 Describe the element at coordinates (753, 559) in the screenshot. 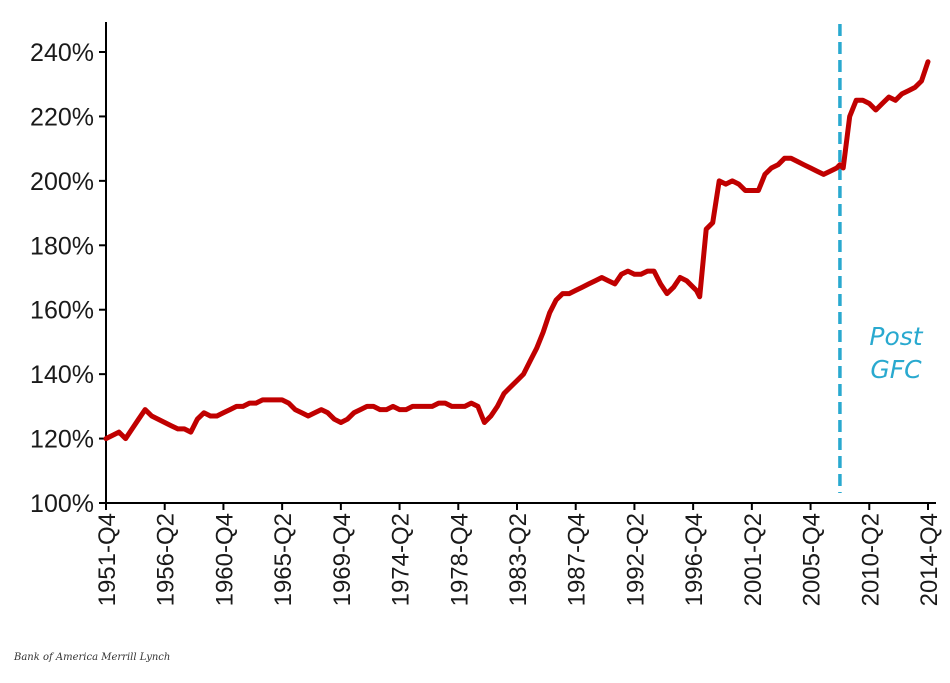

I see `x-tick-label: 2001-Q2` at that location.